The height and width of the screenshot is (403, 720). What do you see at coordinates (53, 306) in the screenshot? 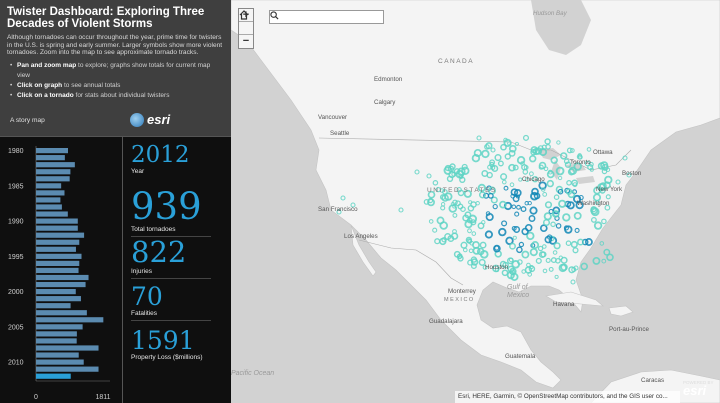
I see `bar-2002` at bounding box center [53, 306].